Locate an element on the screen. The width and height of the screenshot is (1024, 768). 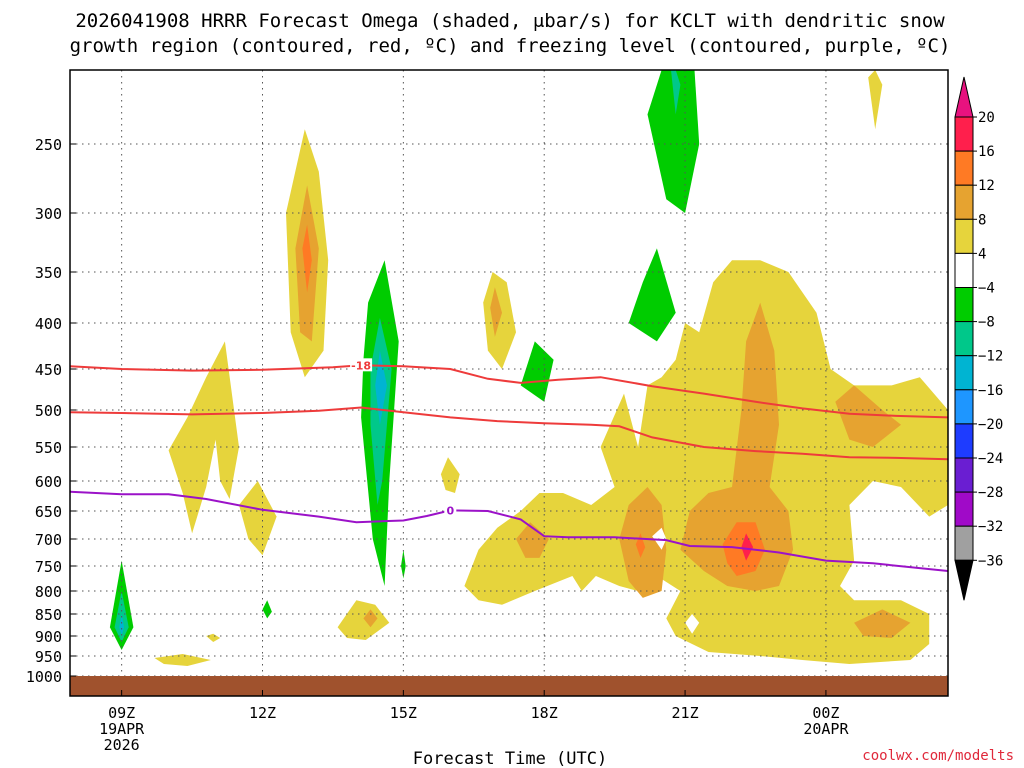
y-tick-label-900: 900 is located at coordinates (48, 637).